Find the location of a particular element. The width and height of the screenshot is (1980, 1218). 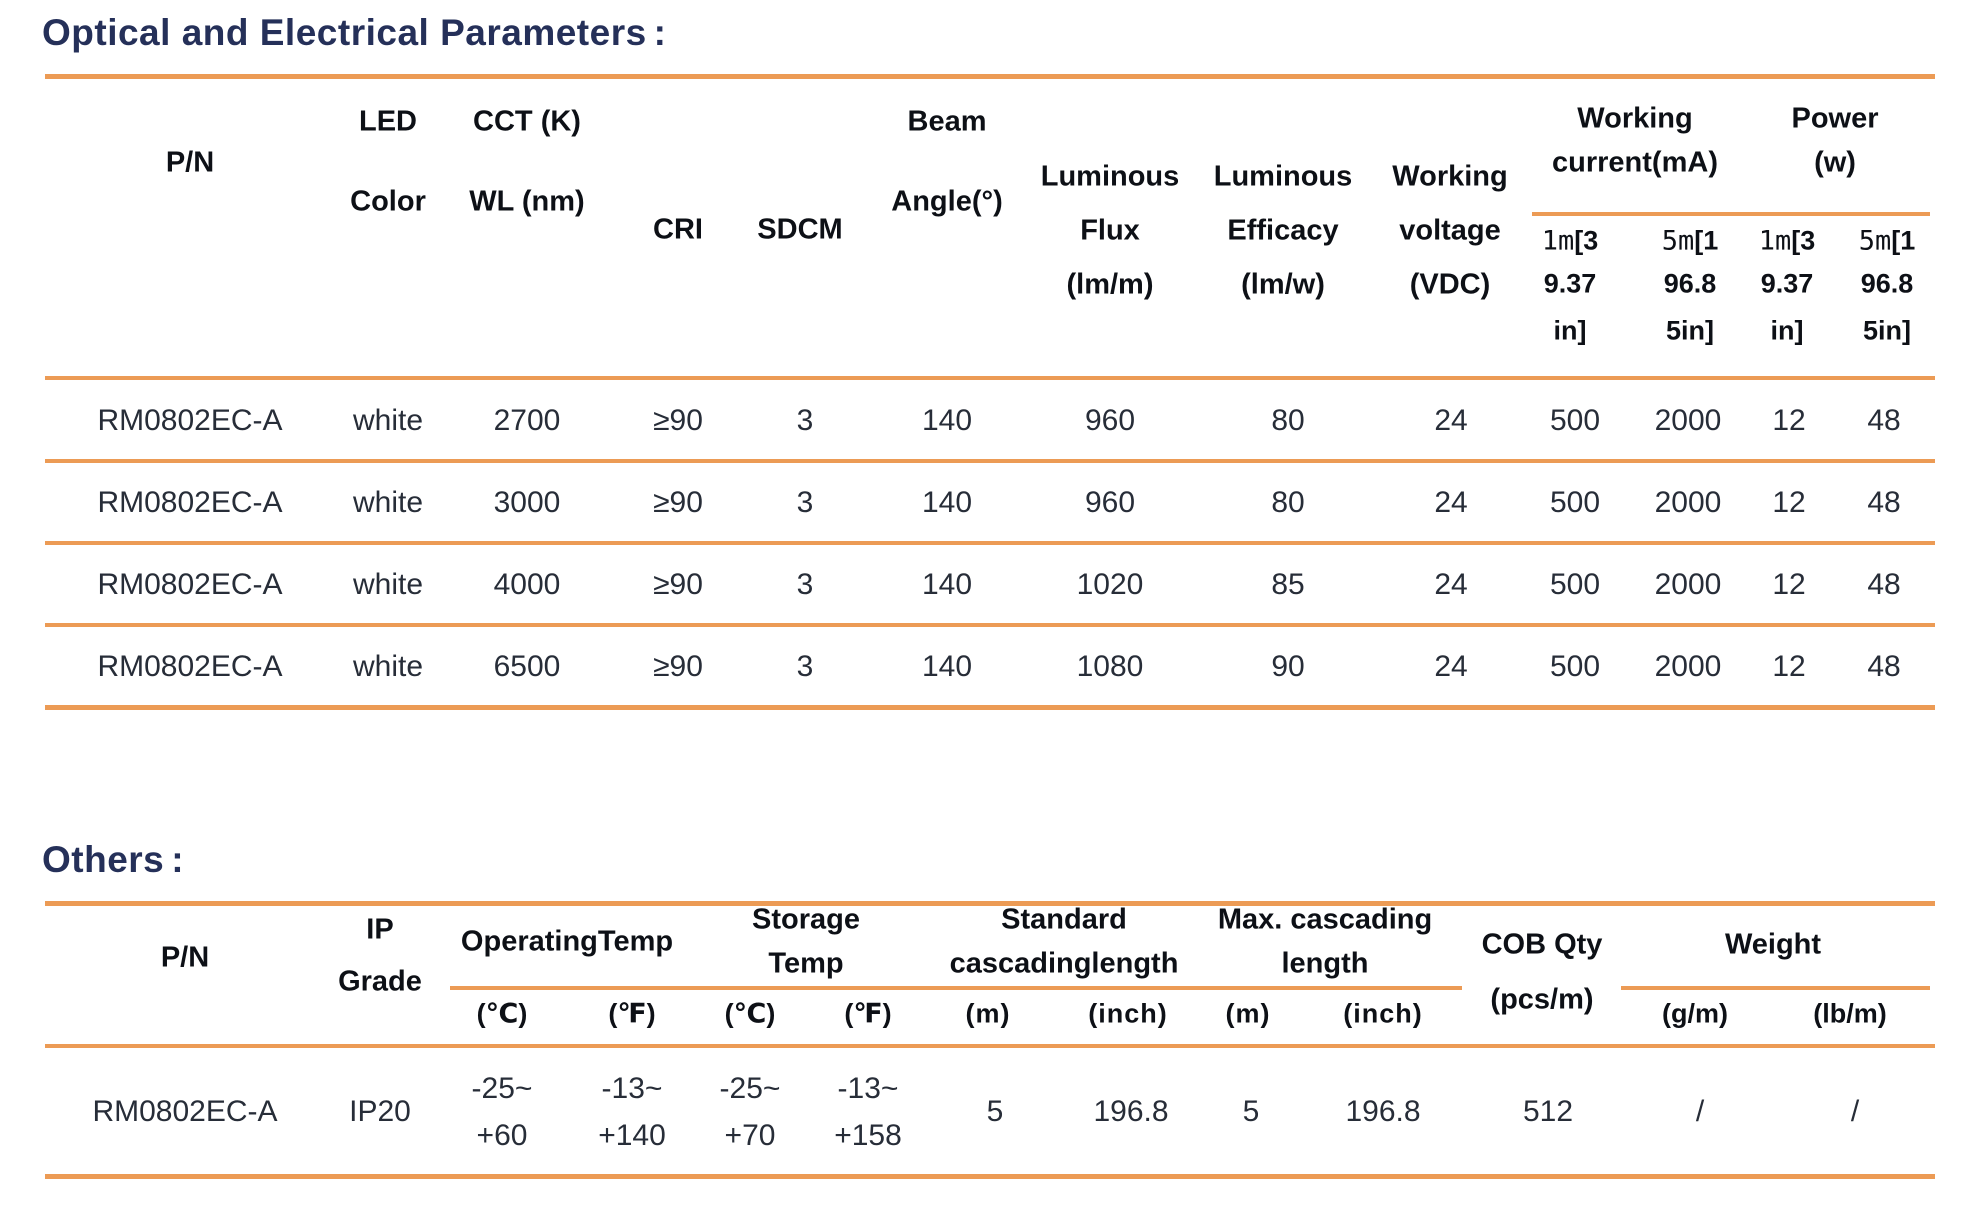

t1-r2-power2: 48 is located at coordinates (1884, 502).